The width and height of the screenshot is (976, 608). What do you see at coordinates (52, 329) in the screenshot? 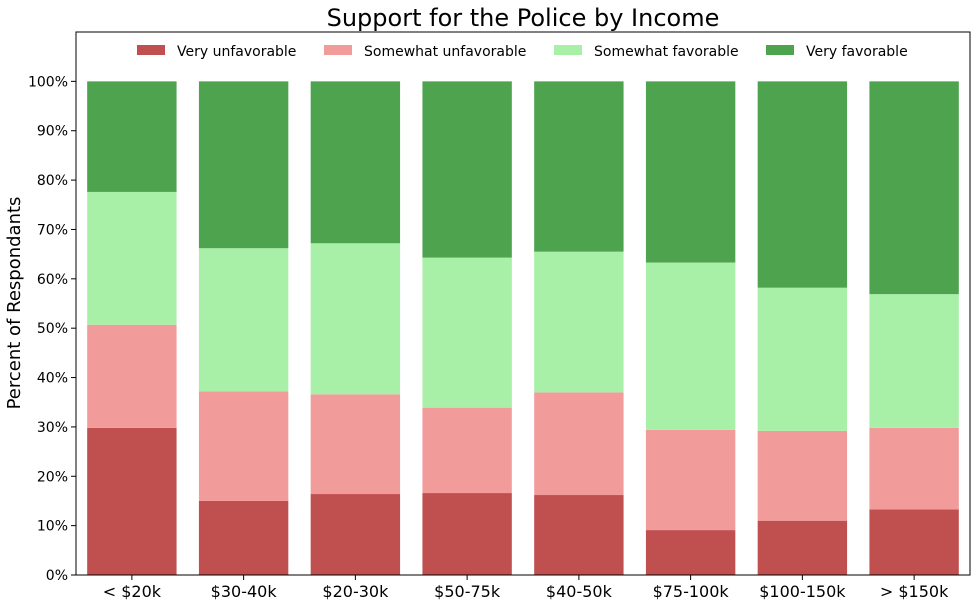
I see `y-tick-label: 50%` at bounding box center [52, 329].